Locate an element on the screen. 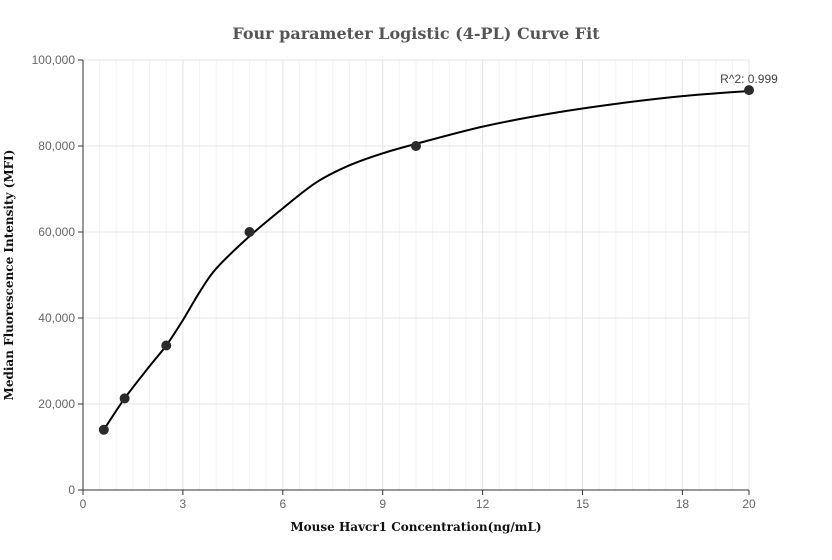 The height and width of the screenshot is (560, 832). y-tick-label: 20,000 is located at coordinates (56, 404).